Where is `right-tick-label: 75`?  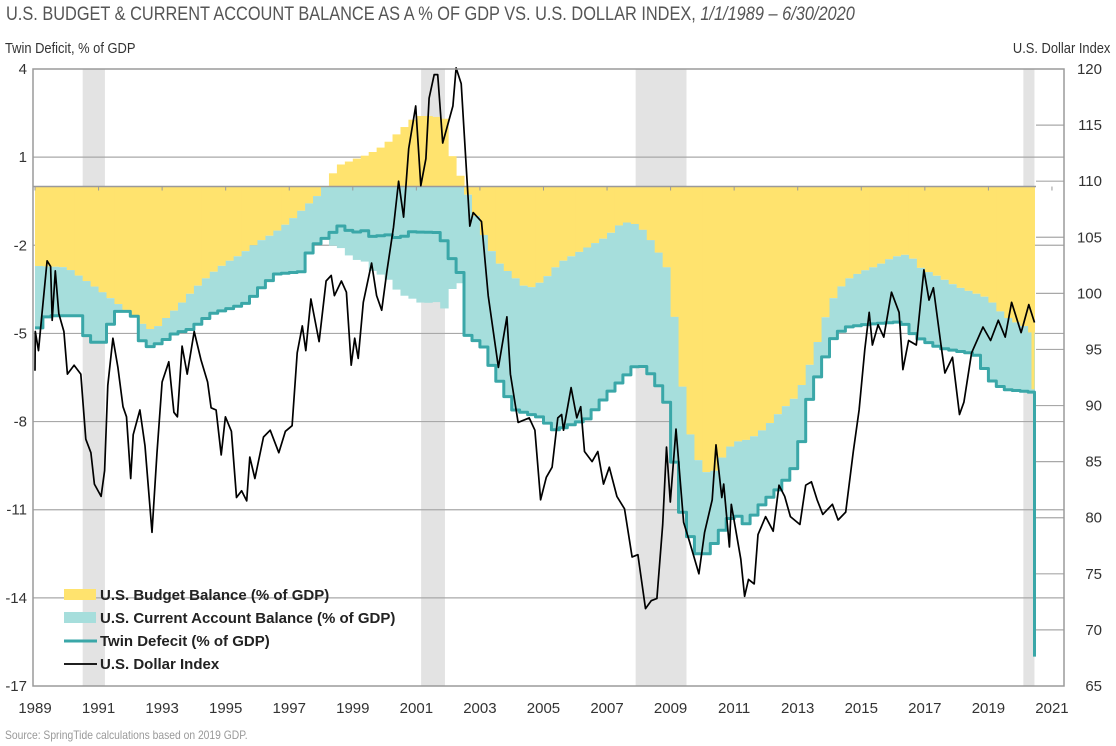
right-tick-label: 75 is located at coordinates (1093, 574).